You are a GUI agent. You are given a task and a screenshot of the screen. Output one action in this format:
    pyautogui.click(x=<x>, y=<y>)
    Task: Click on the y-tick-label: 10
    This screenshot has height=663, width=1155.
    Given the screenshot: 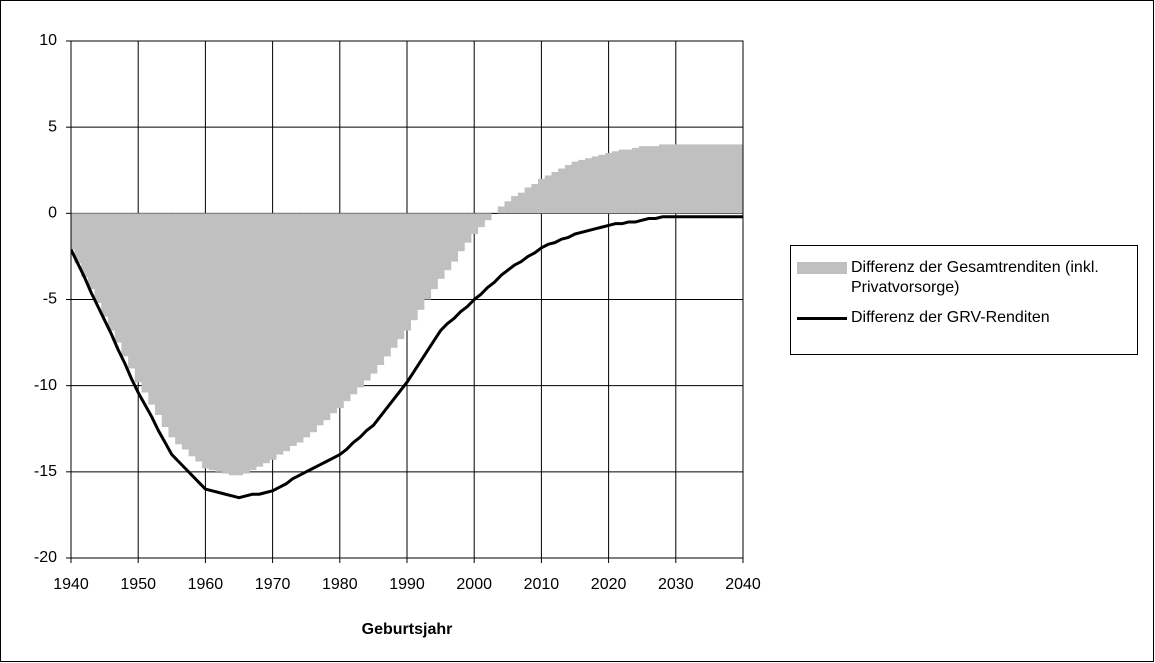 What is the action you would take?
    pyautogui.click(x=48, y=40)
    